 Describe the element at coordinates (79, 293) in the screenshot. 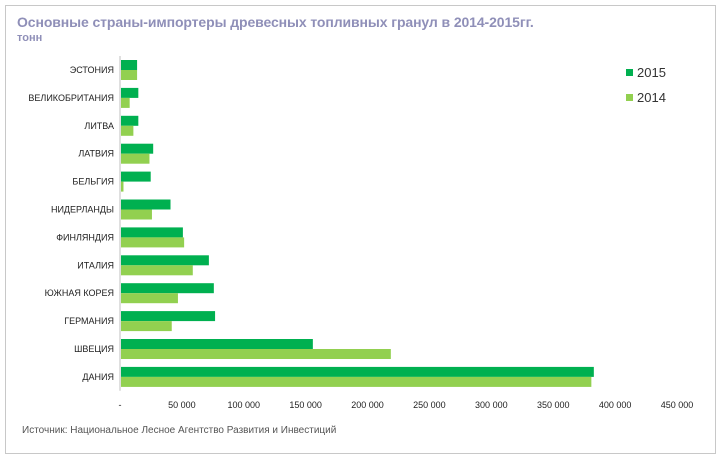

I see `category-label: ЮЖНАЯ КОРЕЯ` at that location.